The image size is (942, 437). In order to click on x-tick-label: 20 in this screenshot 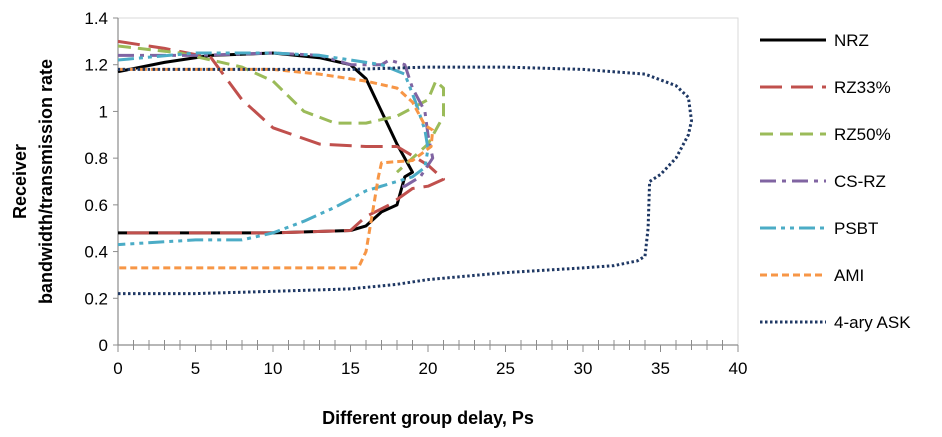, I will do `click(428, 368)`.